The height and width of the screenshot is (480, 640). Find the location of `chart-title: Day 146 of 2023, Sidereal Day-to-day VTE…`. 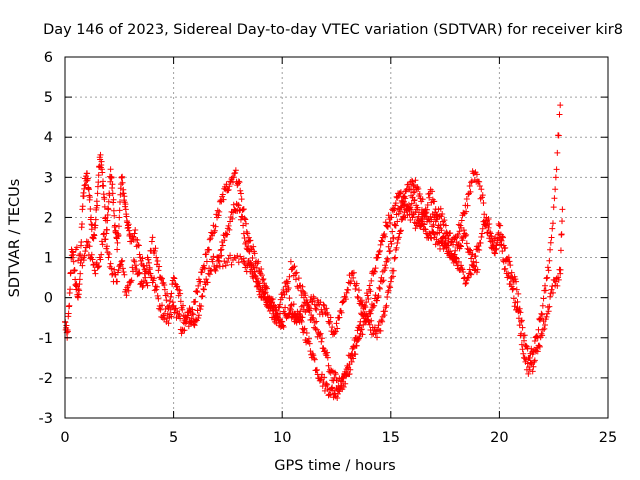

chart-title: Day 146 of 2023, Sidereal Day-to-day VTE… is located at coordinates (333, 30).